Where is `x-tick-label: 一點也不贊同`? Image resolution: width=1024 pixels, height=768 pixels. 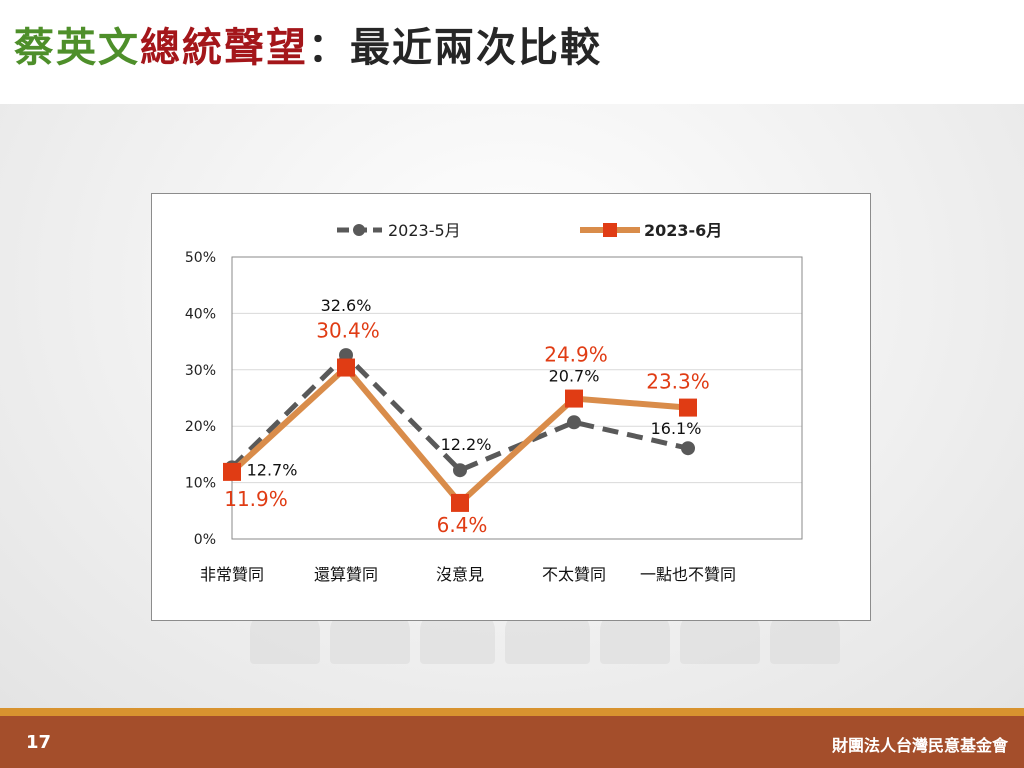 x-tick-label: 一點也不贊同 is located at coordinates (688, 574).